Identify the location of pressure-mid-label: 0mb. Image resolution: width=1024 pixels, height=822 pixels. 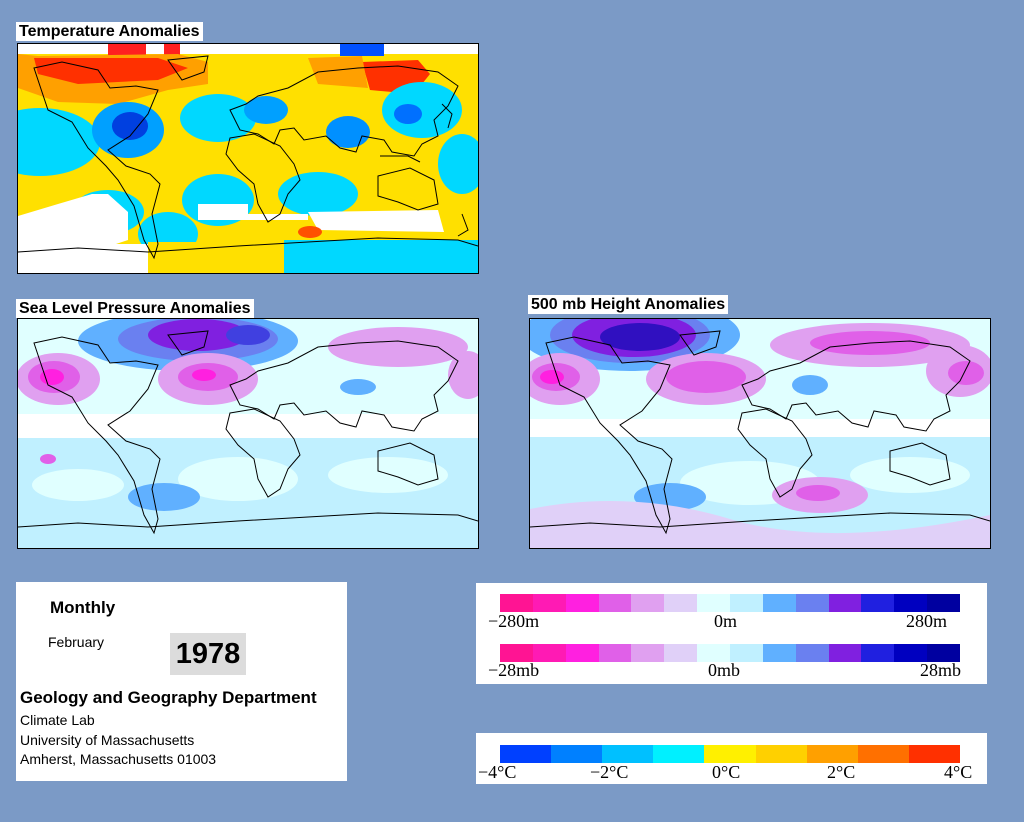
(724, 670).